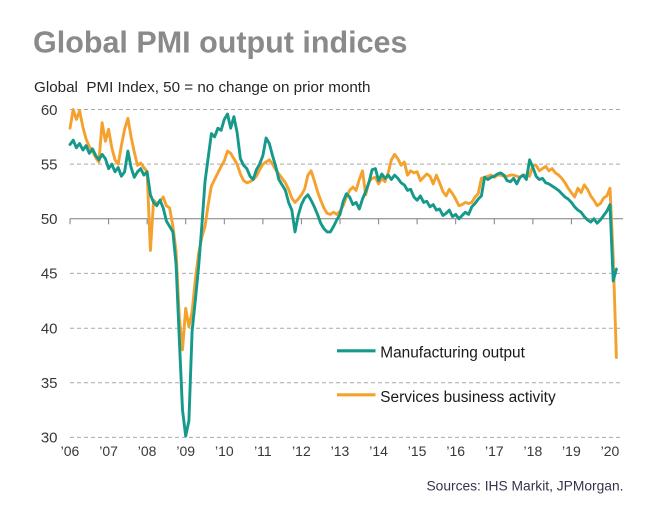 The image size is (645, 532). What do you see at coordinates (452, 353) in the screenshot?
I see `svg-text: Manufacturing output` at bounding box center [452, 353].